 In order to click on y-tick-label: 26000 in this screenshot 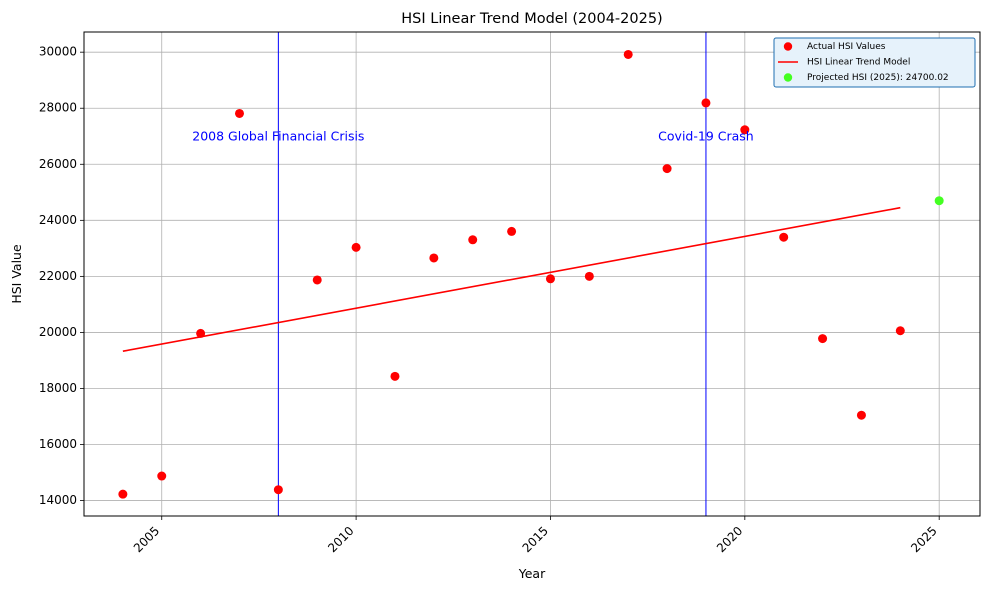, I will do `click(58, 164)`.